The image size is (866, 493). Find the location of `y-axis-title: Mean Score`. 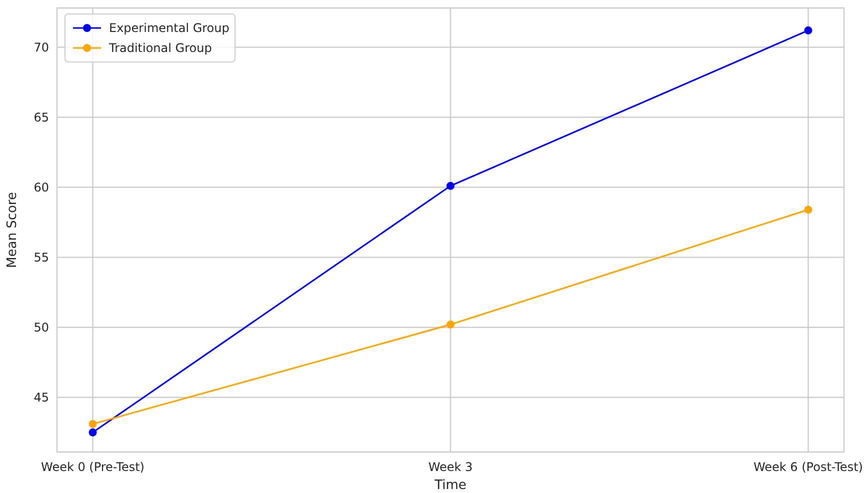

y-axis-title: Mean Score is located at coordinates (12, 230).